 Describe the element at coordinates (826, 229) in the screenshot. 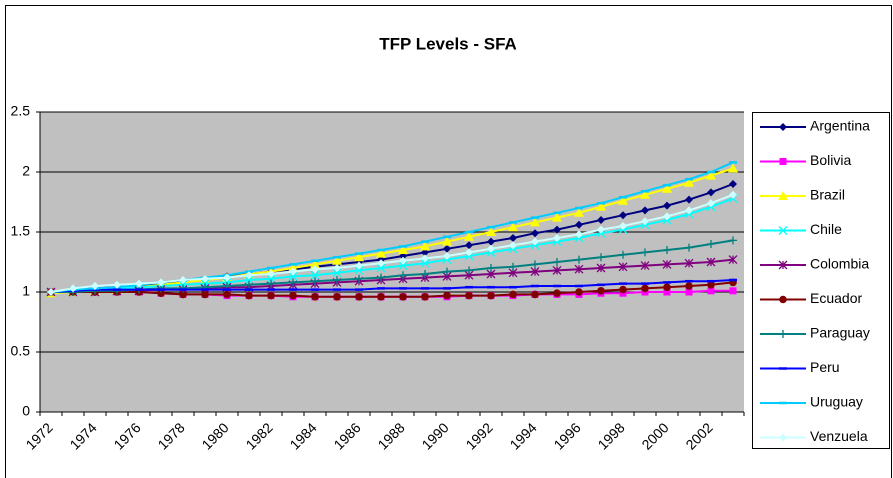

I see `legend-label: Chile` at that location.